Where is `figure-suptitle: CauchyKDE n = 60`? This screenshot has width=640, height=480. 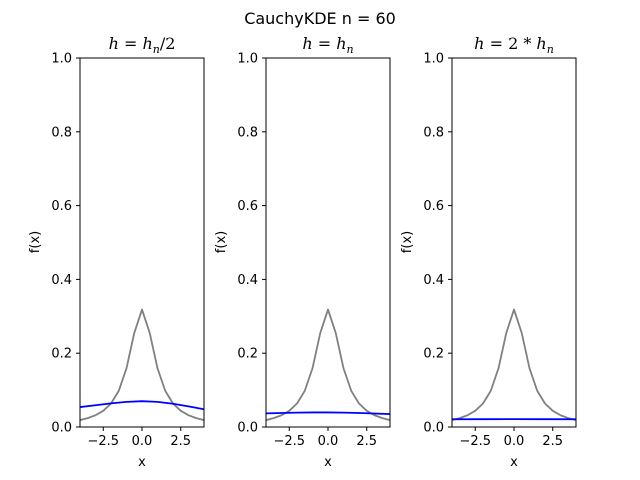 figure-suptitle: CauchyKDE n = 60 is located at coordinates (320, 18).